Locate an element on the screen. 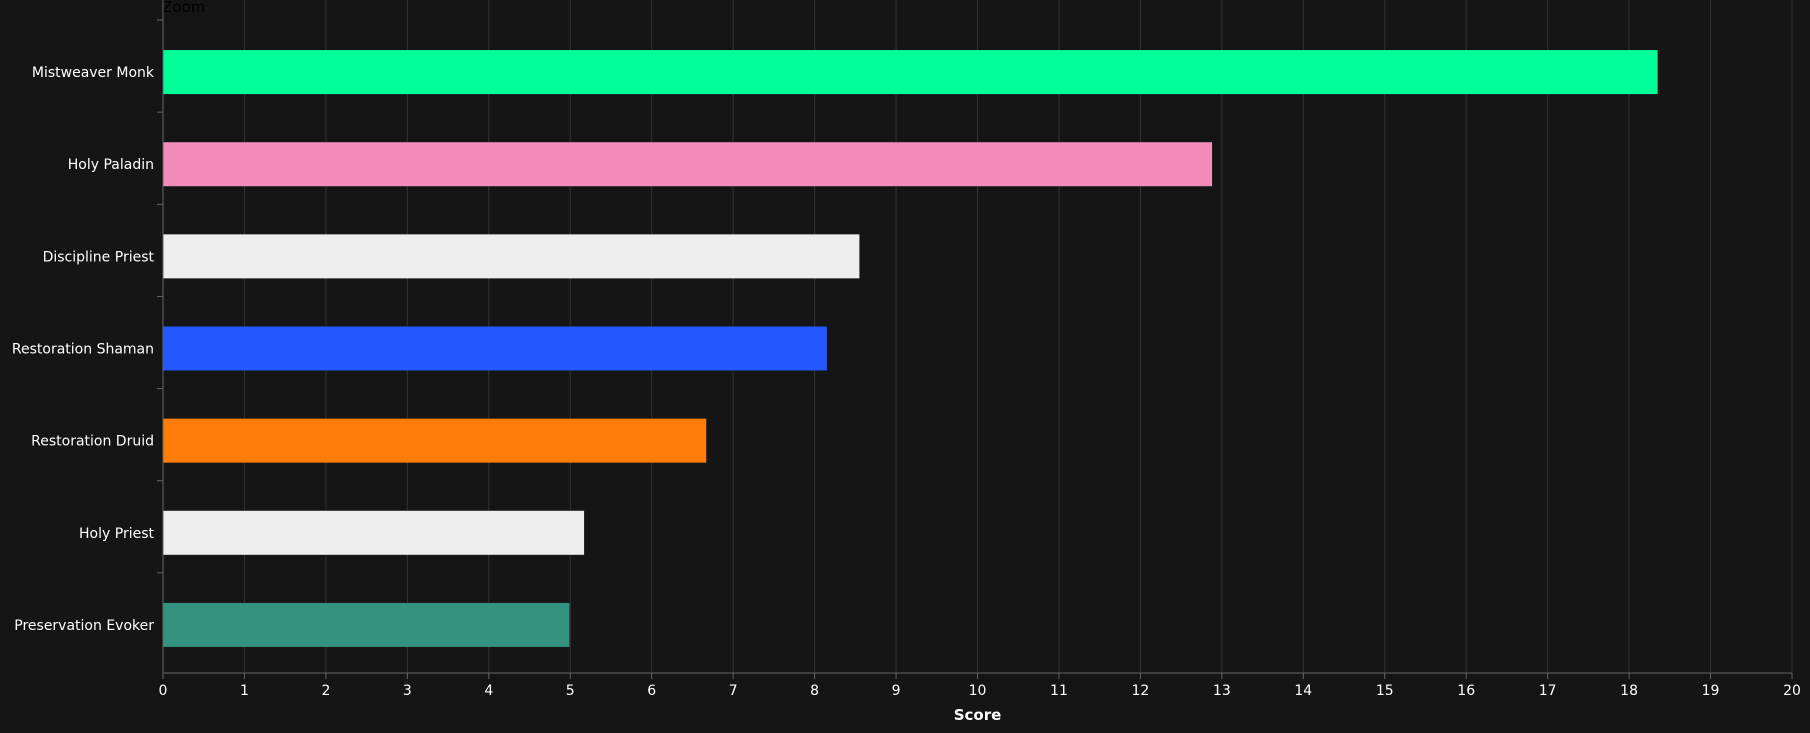 Image resolution: width=1810 pixels, height=733 pixels. x-tick-label: 4 is located at coordinates (488, 691).